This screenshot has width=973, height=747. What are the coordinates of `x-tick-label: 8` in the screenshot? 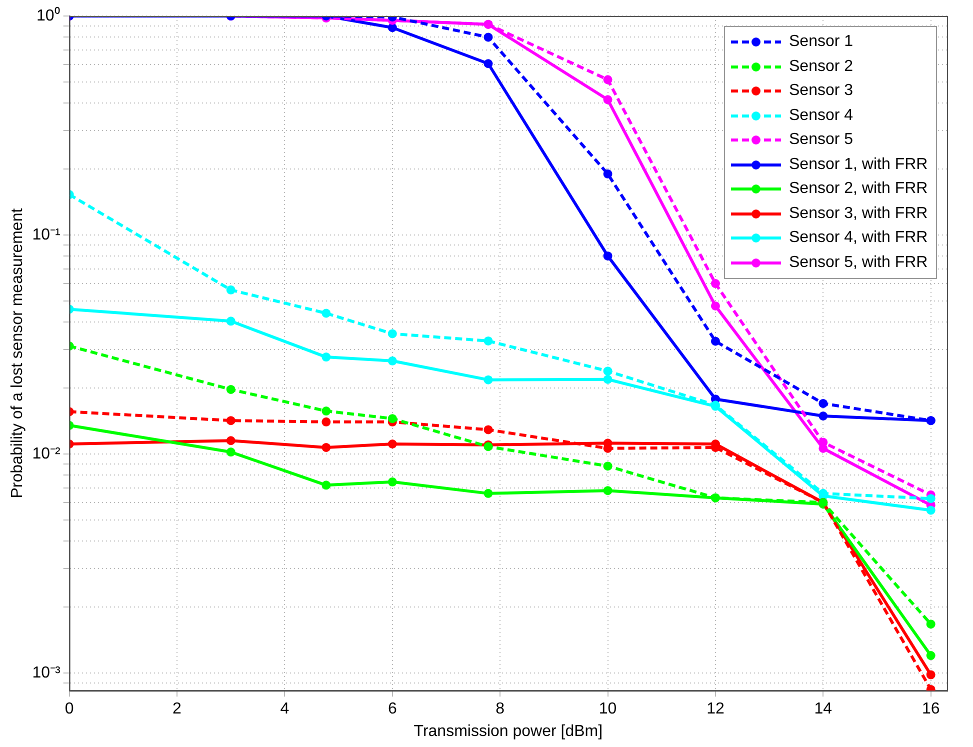 It's located at (500, 709).